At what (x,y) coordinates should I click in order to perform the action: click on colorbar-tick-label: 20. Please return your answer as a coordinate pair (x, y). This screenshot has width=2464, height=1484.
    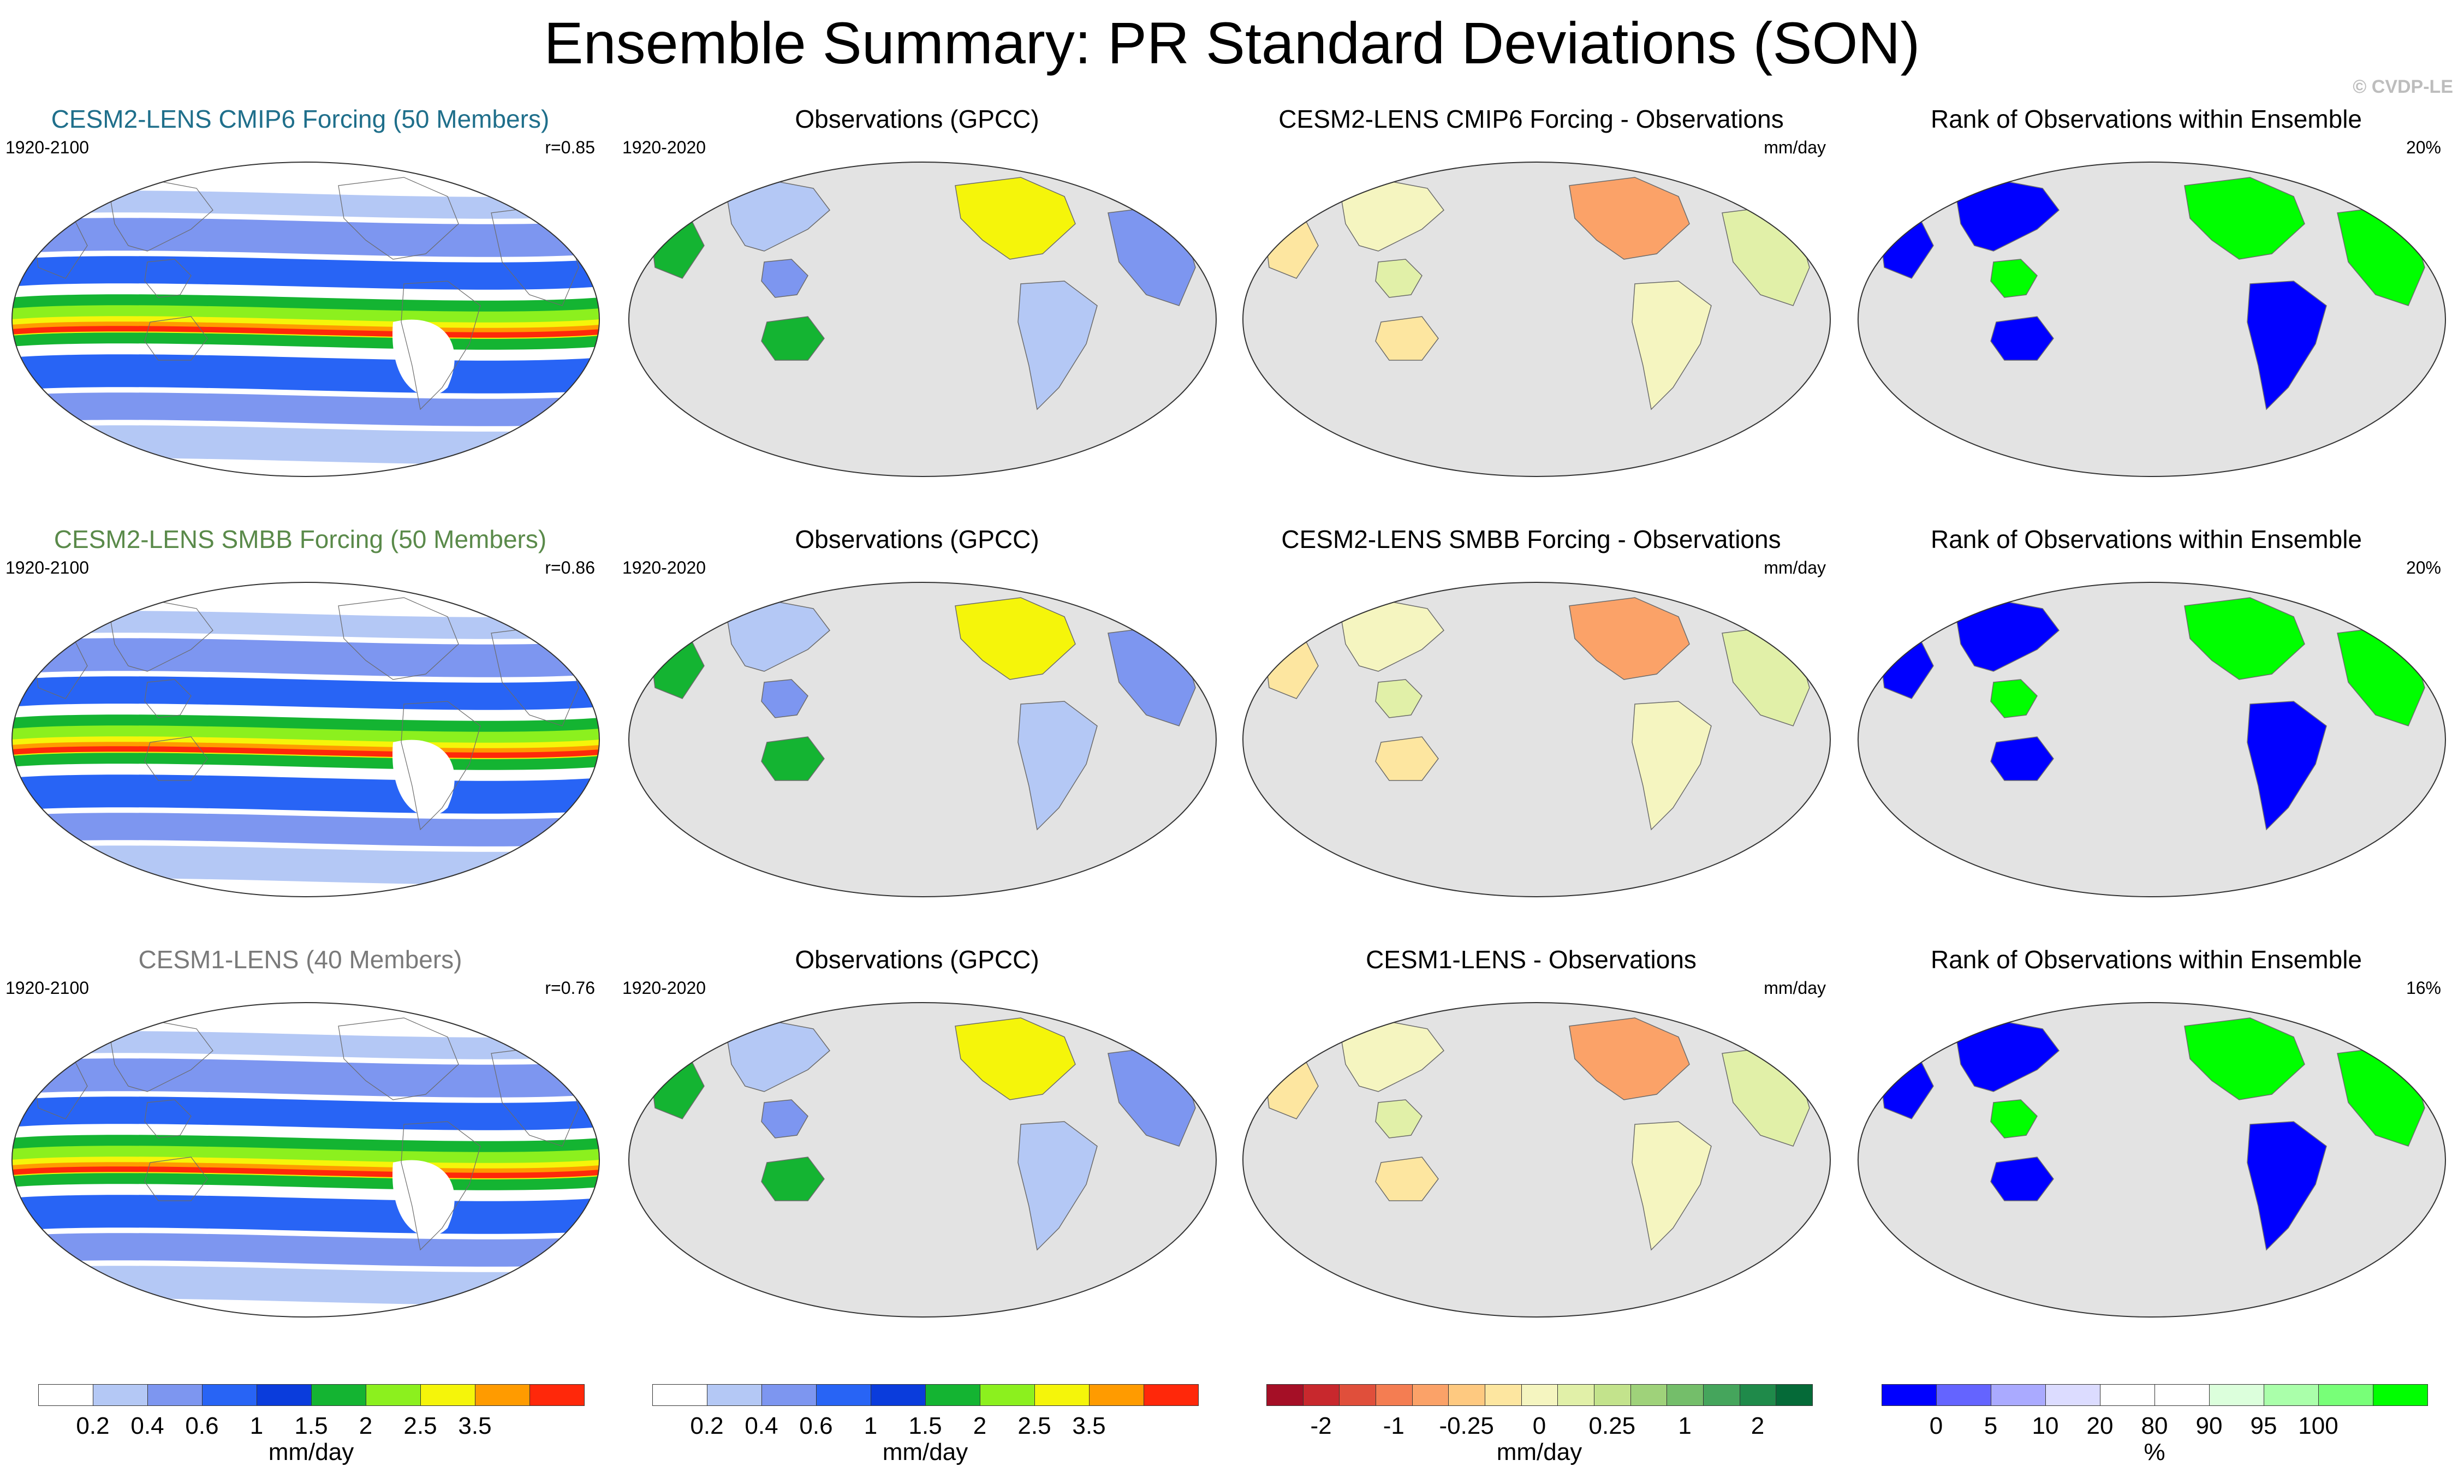
    Looking at the image, I should click on (2100, 1426).